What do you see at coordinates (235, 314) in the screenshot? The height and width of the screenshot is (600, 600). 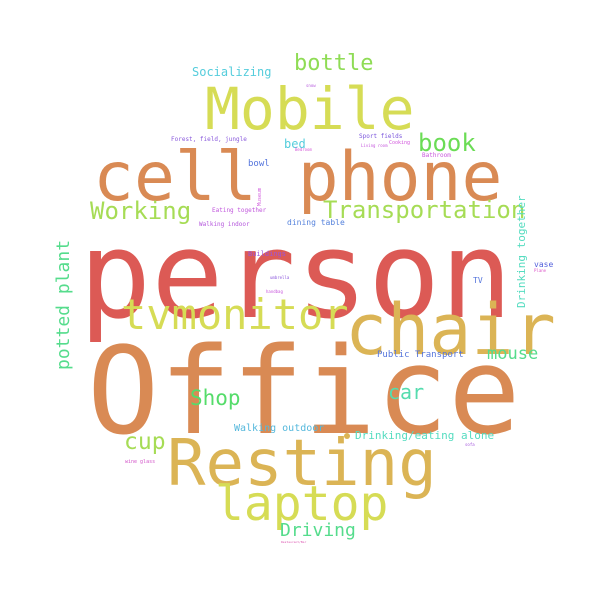 I see `word-tvmonitor: tvmonitor` at bounding box center [235, 314].